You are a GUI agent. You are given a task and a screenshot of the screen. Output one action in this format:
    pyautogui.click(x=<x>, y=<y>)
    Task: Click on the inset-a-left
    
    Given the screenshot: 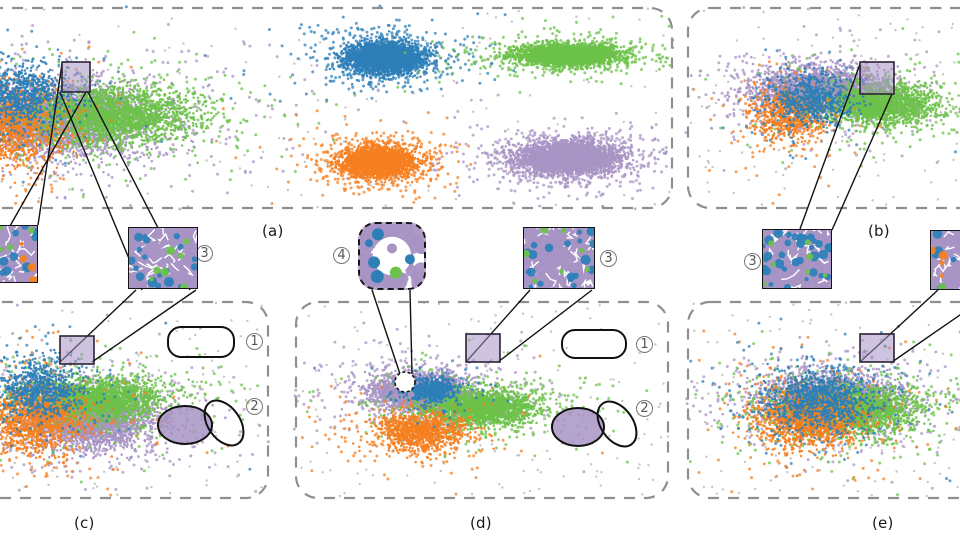 What is the action you would take?
    pyautogui.click(x=19, y=254)
    